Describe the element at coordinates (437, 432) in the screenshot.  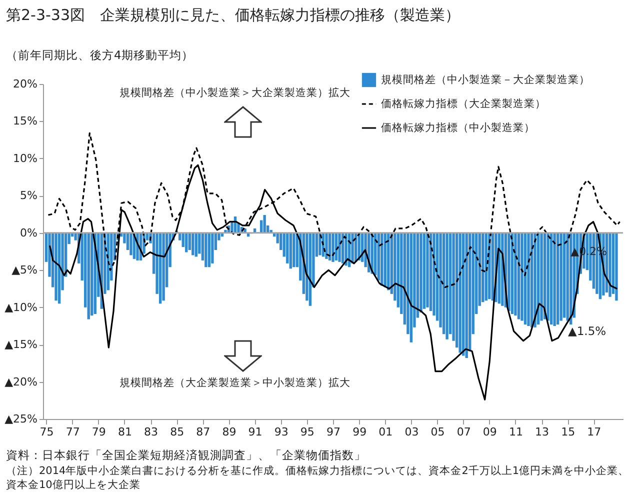
I see `x-tick-label: 05` at that location.